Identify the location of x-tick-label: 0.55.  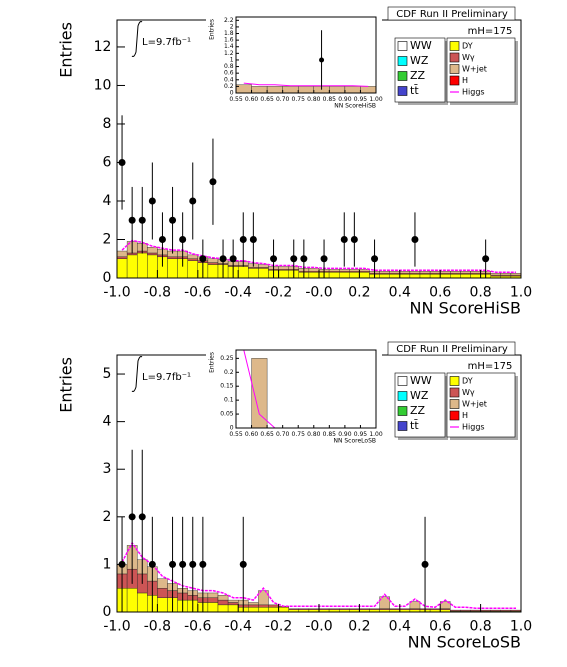
(236, 99).